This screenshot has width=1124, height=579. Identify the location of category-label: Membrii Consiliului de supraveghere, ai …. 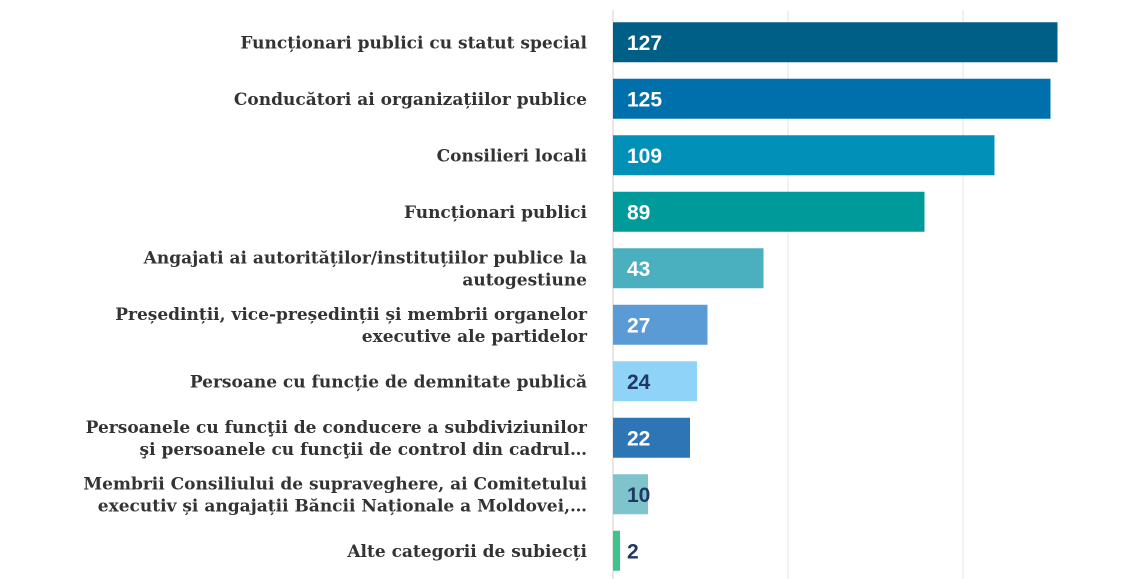
(335, 495).